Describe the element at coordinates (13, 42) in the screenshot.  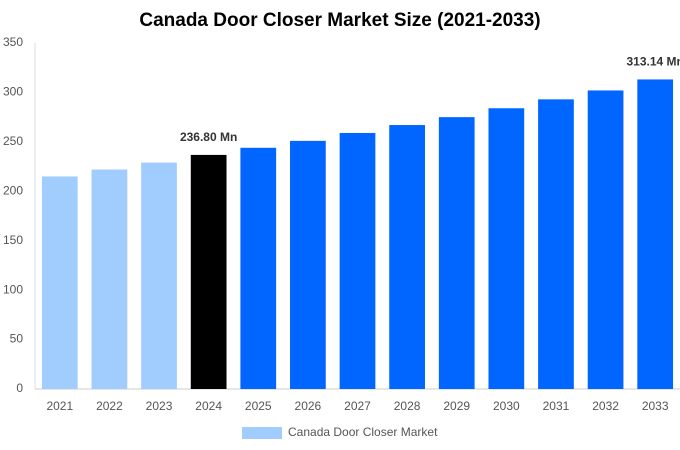
I see `y-tick-label: 350` at that location.